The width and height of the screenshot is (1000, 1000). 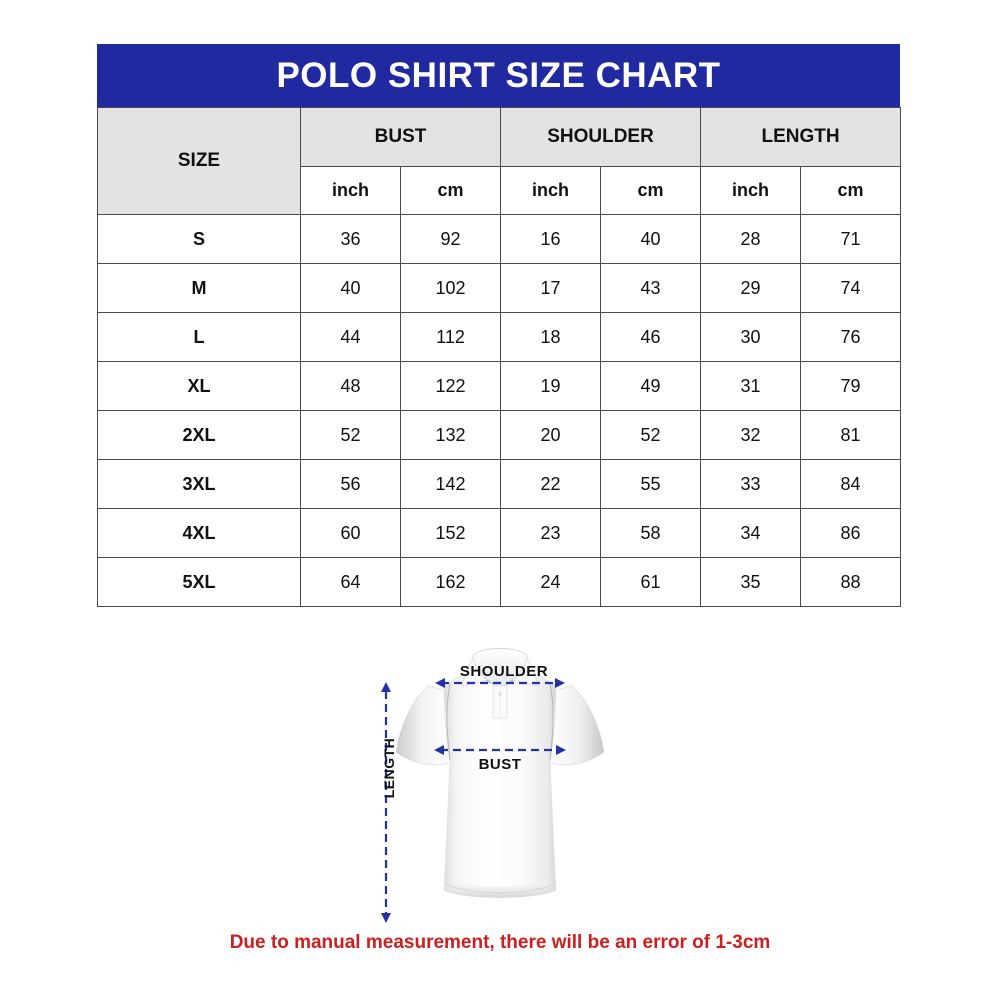 What do you see at coordinates (350, 533) in the screenshot?
I see `cell-bust-inch: 60` at bounding box center [350, 533].